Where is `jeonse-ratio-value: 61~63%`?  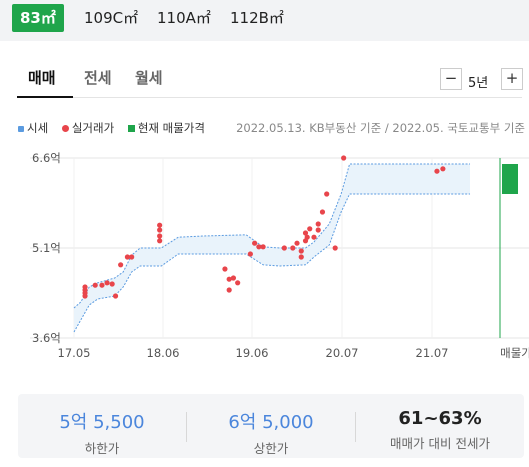
jeonse-ratio-value: 61~63% is located at coordinates (440, 418).